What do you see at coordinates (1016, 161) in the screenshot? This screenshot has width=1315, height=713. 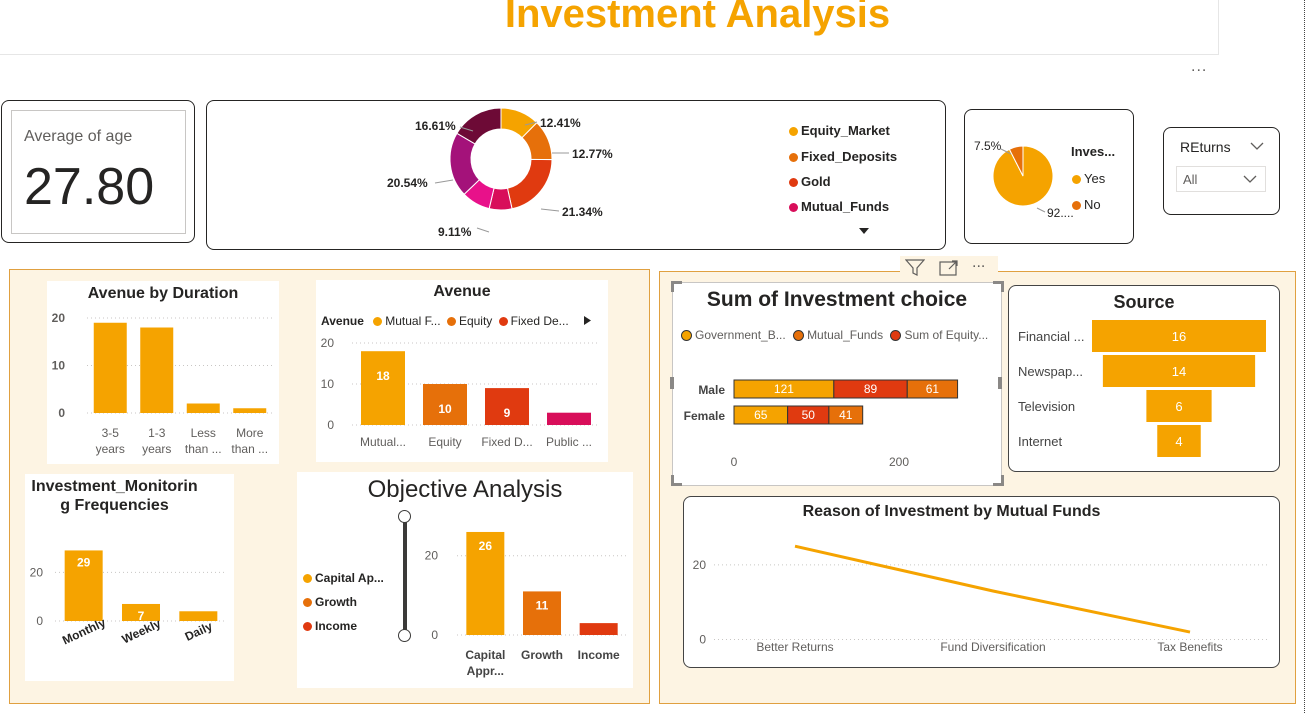 I see `pie-slice` at bounding box center [1016, 161].